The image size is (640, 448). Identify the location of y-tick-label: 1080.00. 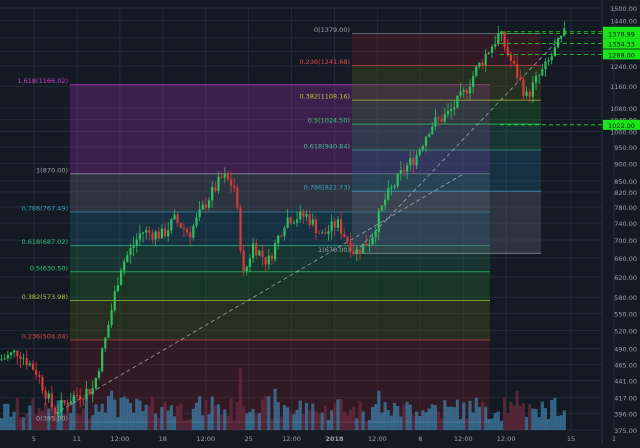
(623, 109).